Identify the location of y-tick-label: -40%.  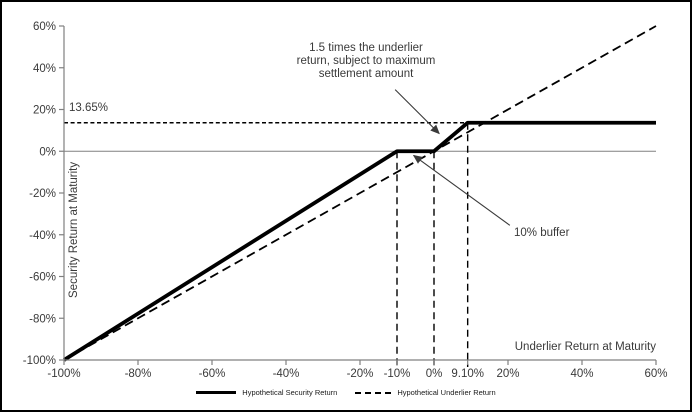
(42, 236).